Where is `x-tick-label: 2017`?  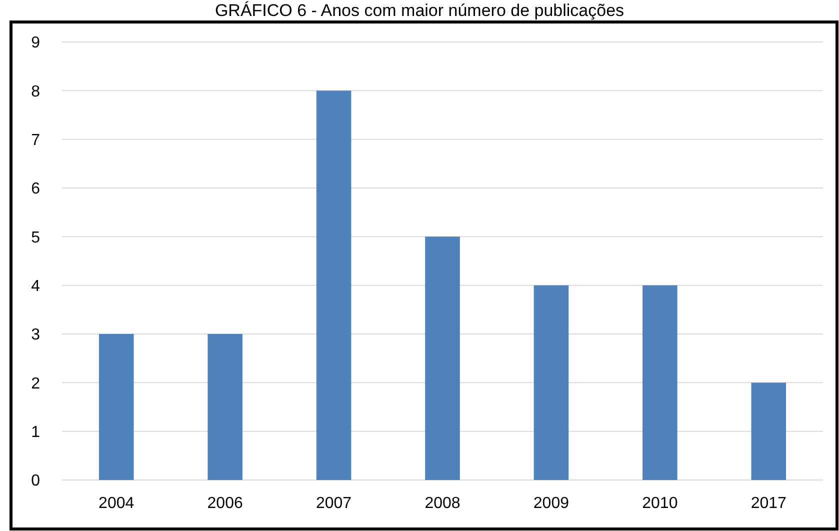 x-tick-label: 2017 is located at coordinates (768, 503).